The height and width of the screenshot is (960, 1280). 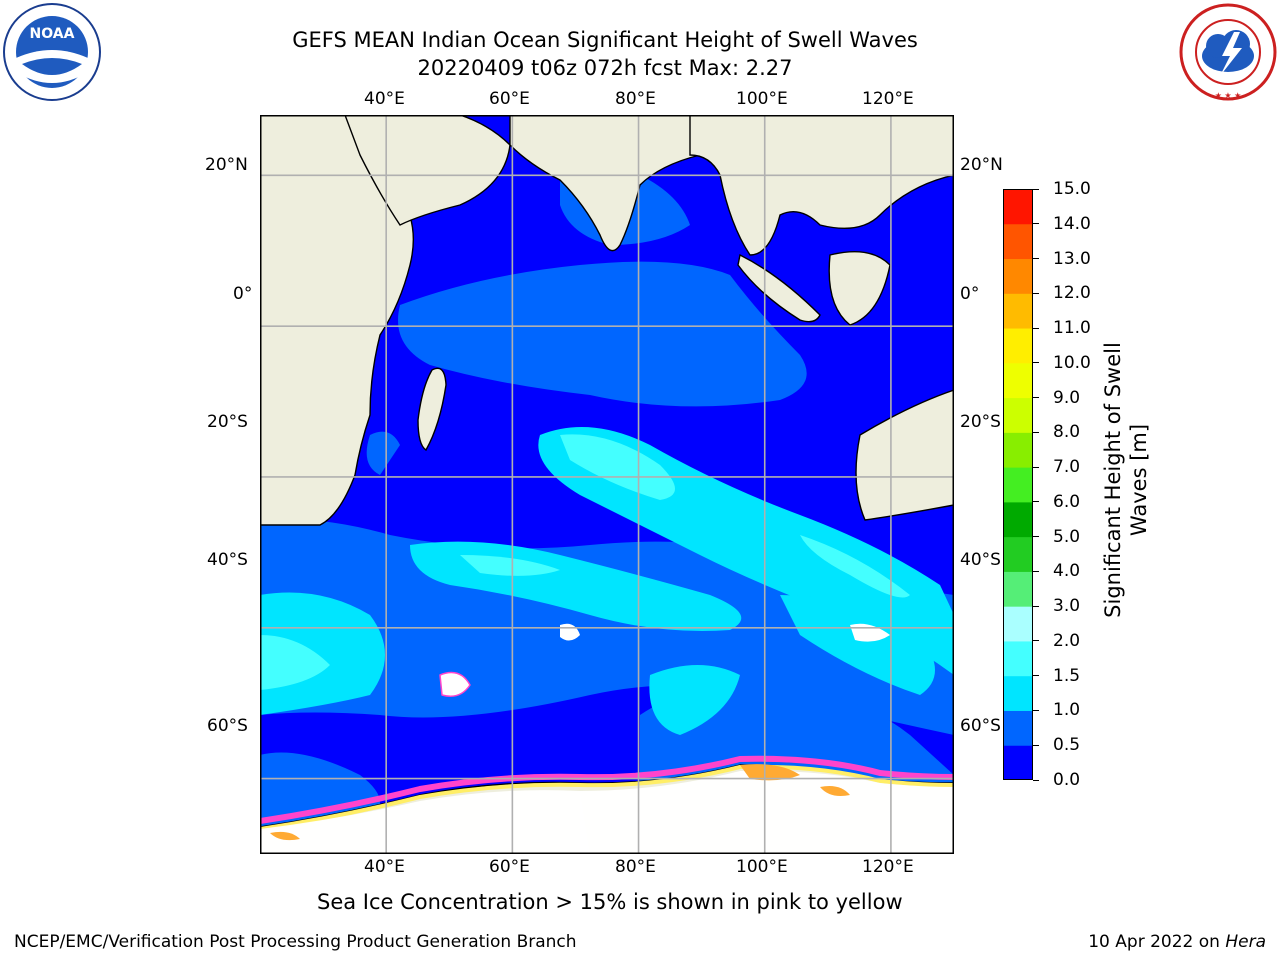 I want to click on colorbar-tick-label: 11.0, so click(x=1072, y=328).